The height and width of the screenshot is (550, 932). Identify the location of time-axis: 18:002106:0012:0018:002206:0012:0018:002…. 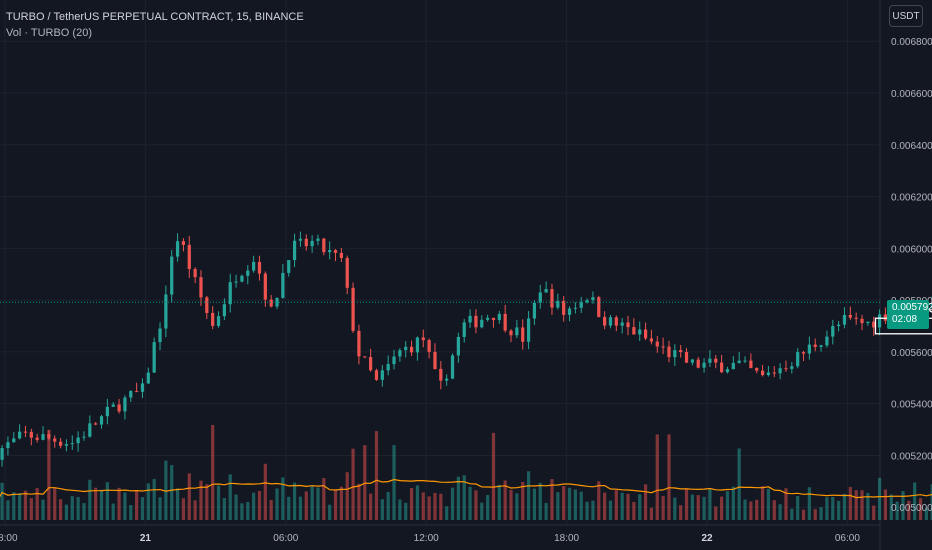
(466, 538).